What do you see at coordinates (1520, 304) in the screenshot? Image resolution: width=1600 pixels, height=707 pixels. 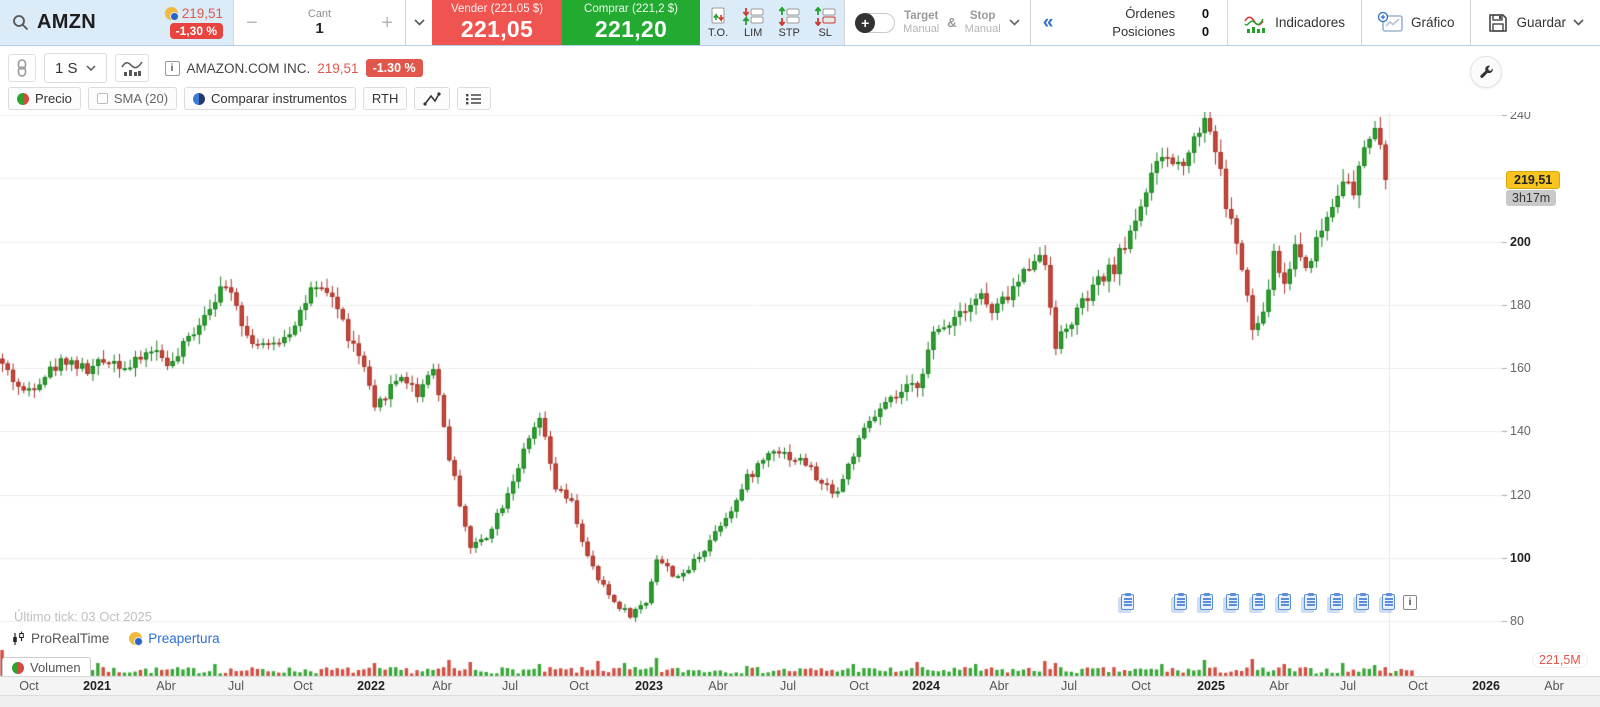 I see `price-axis-label: 180` at bounding box center [1520, 304].